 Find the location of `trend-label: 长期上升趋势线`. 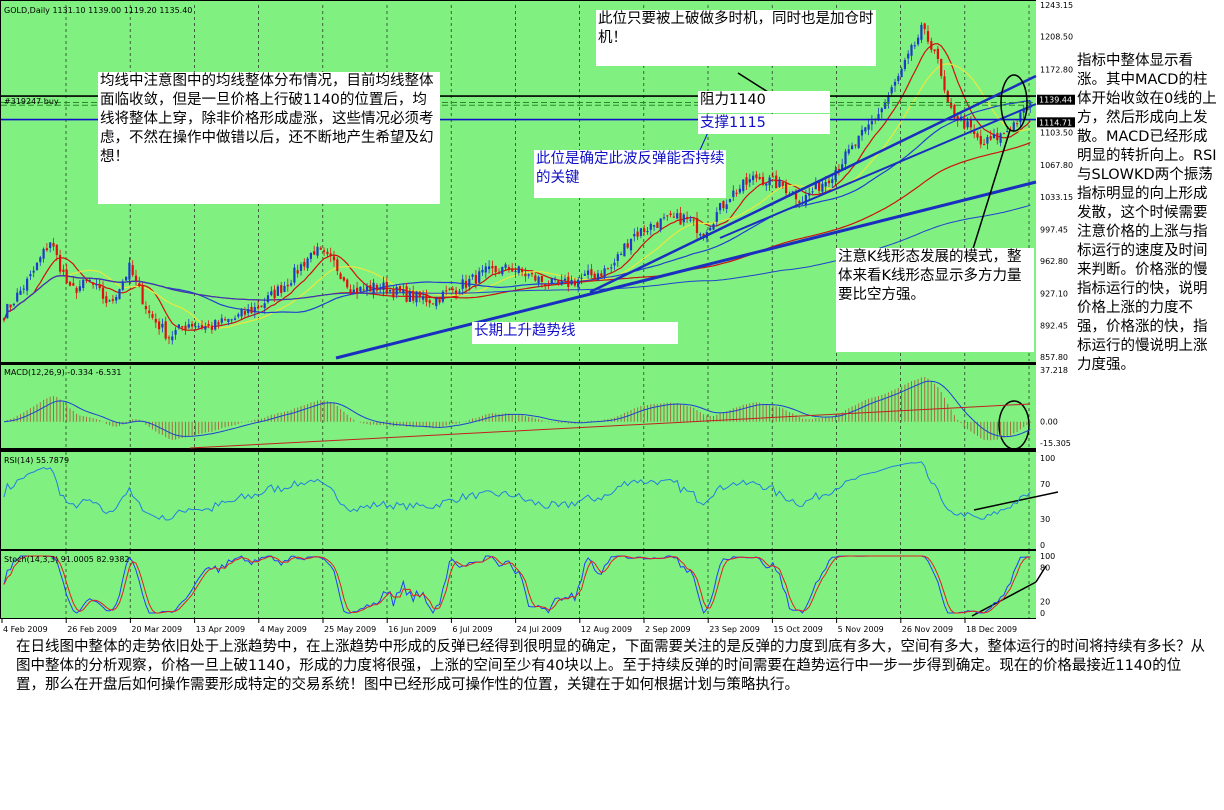

trend-label: 长期上升趋势线 is located at coordinates (575, 333).